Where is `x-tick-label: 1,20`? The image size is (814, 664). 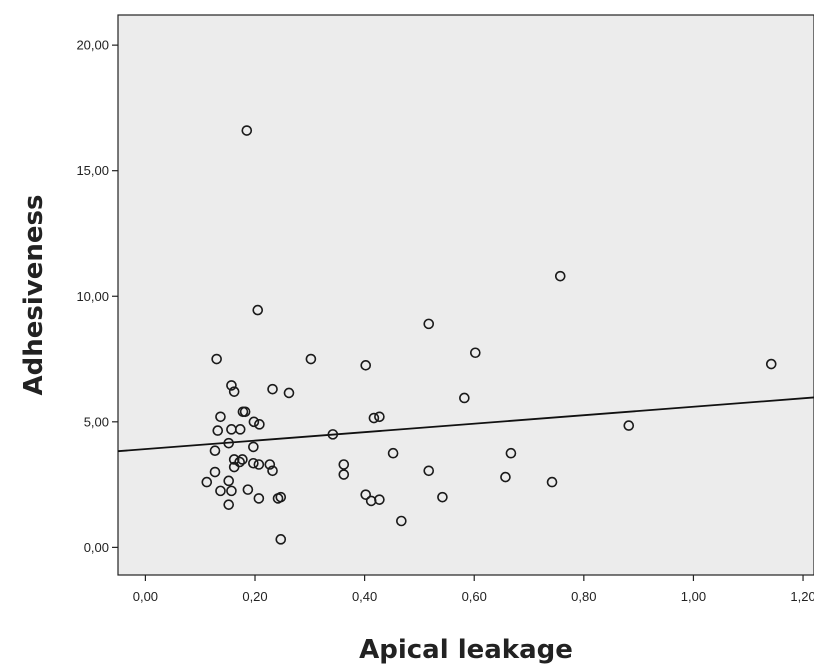
x-tick-label: 1,20 is located at coordinates (802, 596).